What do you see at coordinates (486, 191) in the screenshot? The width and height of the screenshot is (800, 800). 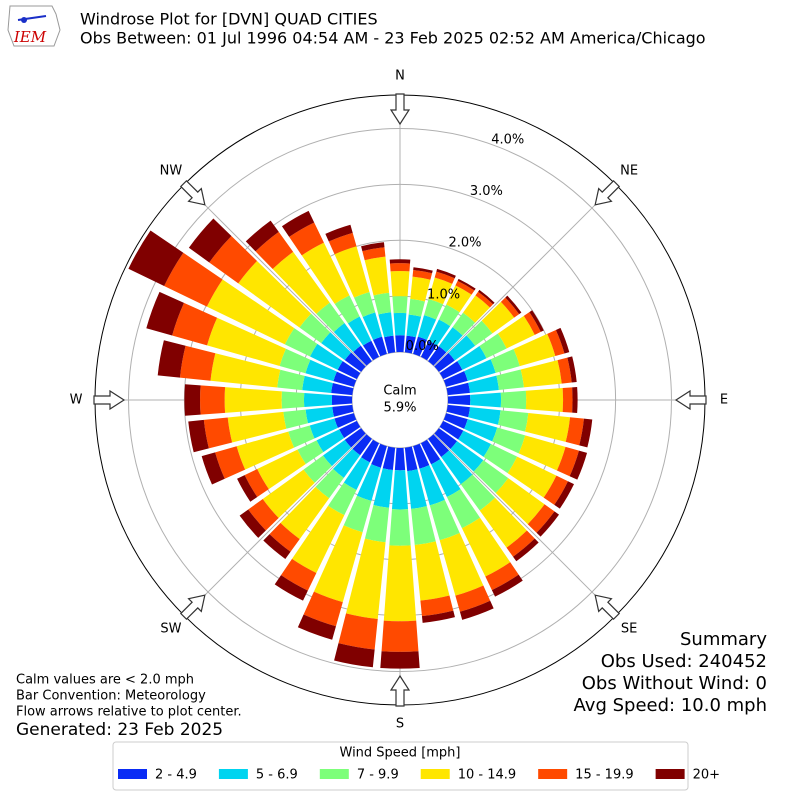 I see `y-tick-label: 3.0%` at bounding box center [486, 191].